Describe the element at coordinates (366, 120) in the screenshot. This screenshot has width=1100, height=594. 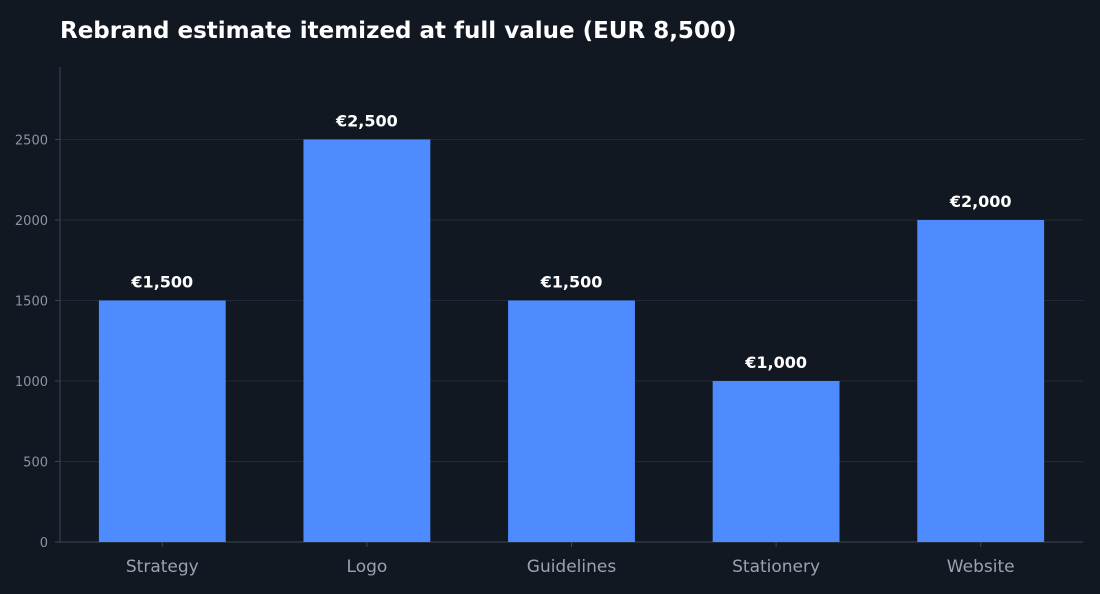
I see `data-label: €2,500` at that location.